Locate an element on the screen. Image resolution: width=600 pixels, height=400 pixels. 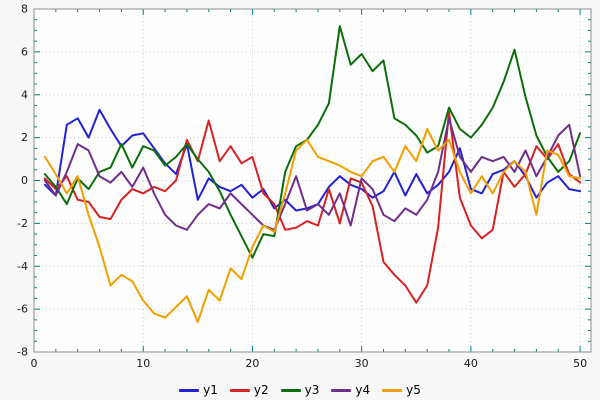
legend-item-y5: y5 is located at coordinates (401, 390).